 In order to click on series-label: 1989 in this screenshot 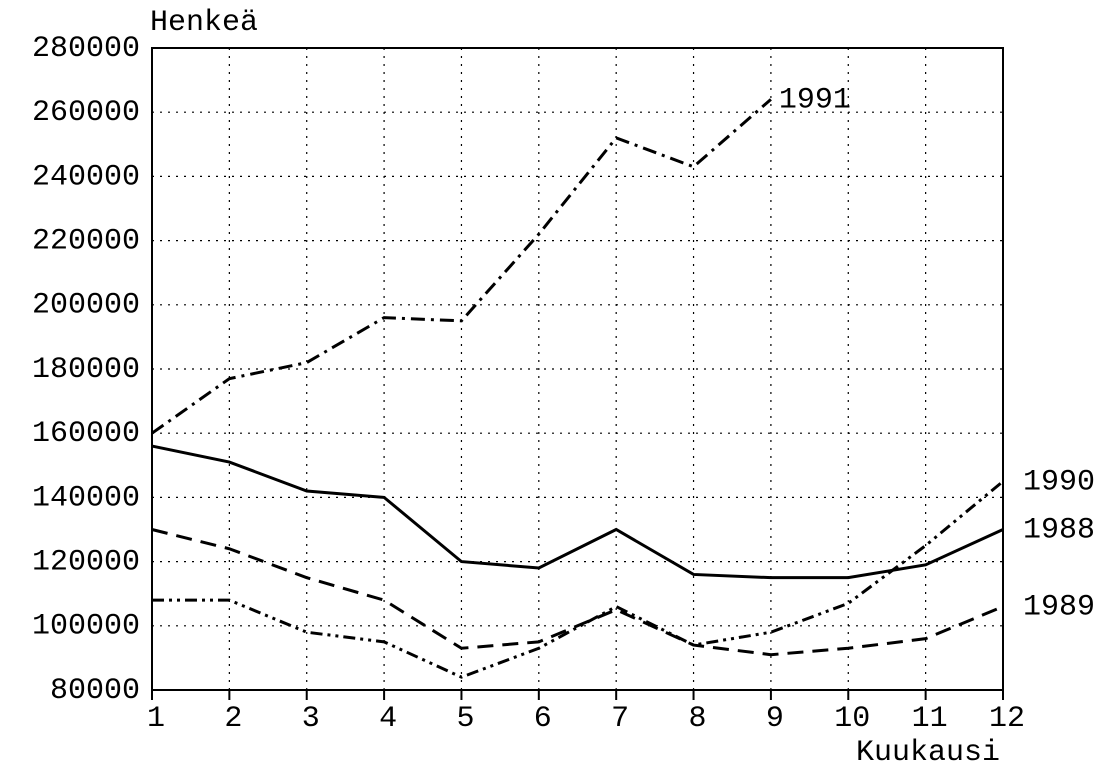, I will do `click(1059, 607)`.